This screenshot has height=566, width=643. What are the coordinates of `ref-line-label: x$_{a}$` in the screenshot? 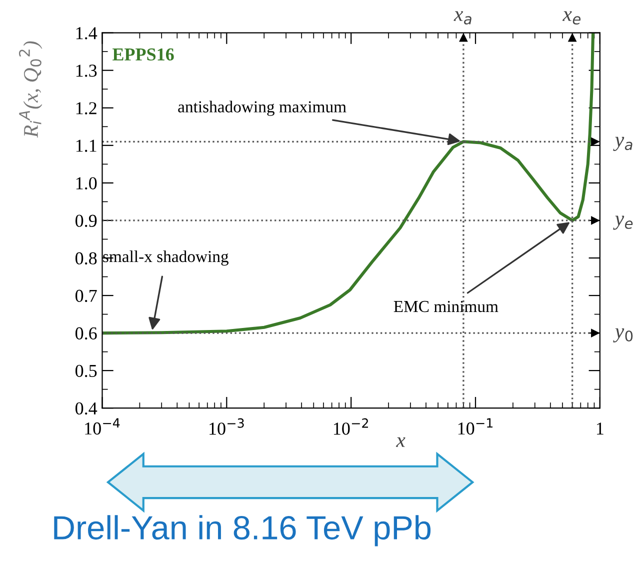 It's located at (463, 17).